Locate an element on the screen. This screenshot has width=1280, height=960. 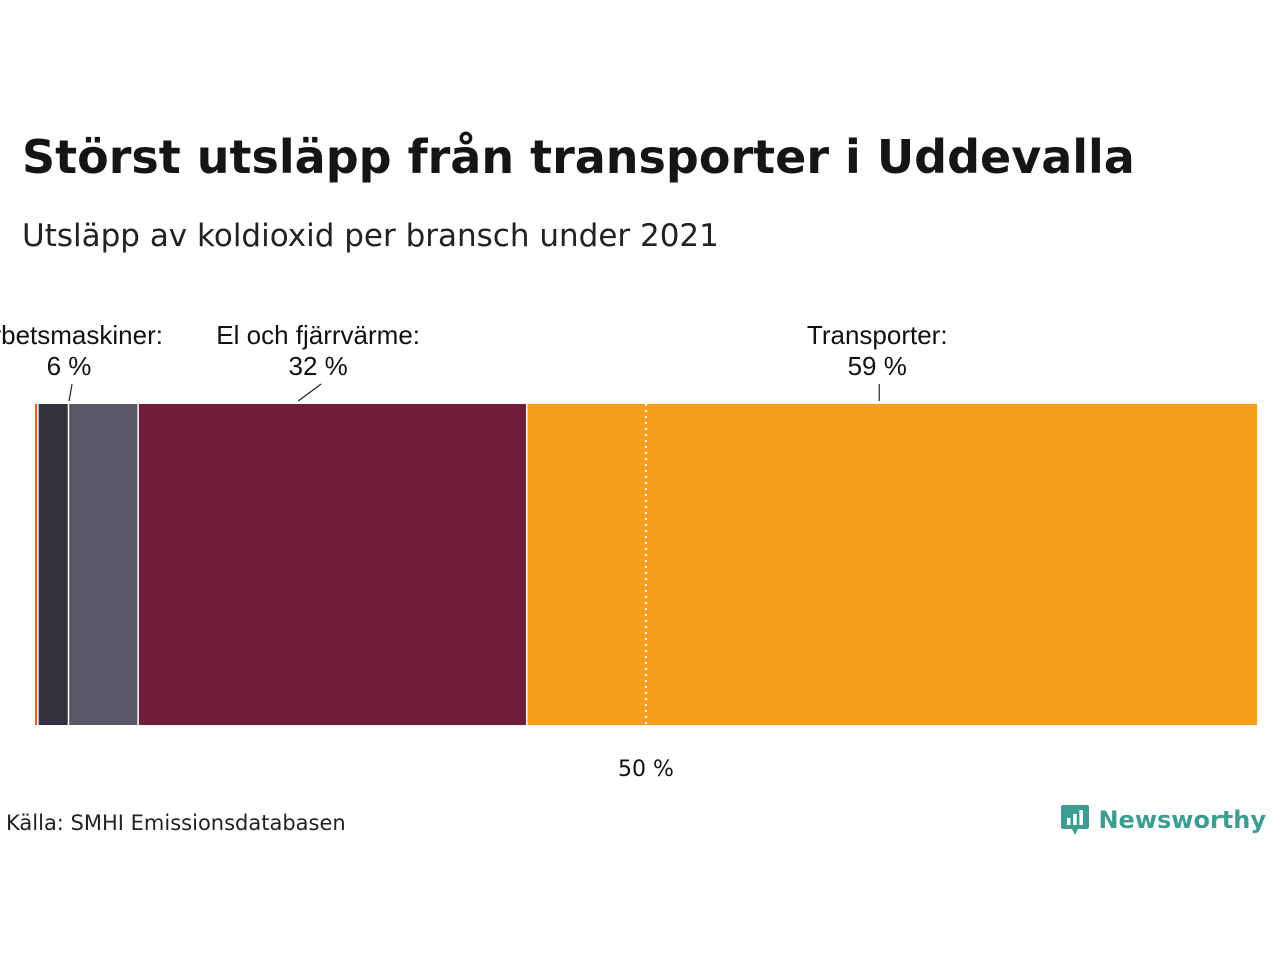
source-note: Källa: SMHI Emissionsdatabasen is located at coordinates (176, 823).